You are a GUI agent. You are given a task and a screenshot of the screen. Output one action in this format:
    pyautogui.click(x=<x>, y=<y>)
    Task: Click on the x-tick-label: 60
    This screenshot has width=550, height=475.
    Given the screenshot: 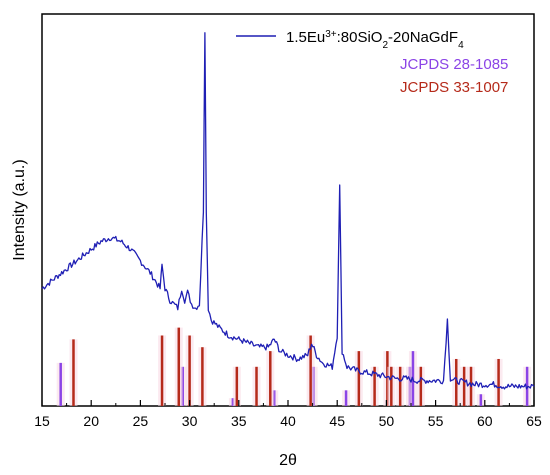 What is the action you would take?
    pyautogui.click(x=485, y=421)
    